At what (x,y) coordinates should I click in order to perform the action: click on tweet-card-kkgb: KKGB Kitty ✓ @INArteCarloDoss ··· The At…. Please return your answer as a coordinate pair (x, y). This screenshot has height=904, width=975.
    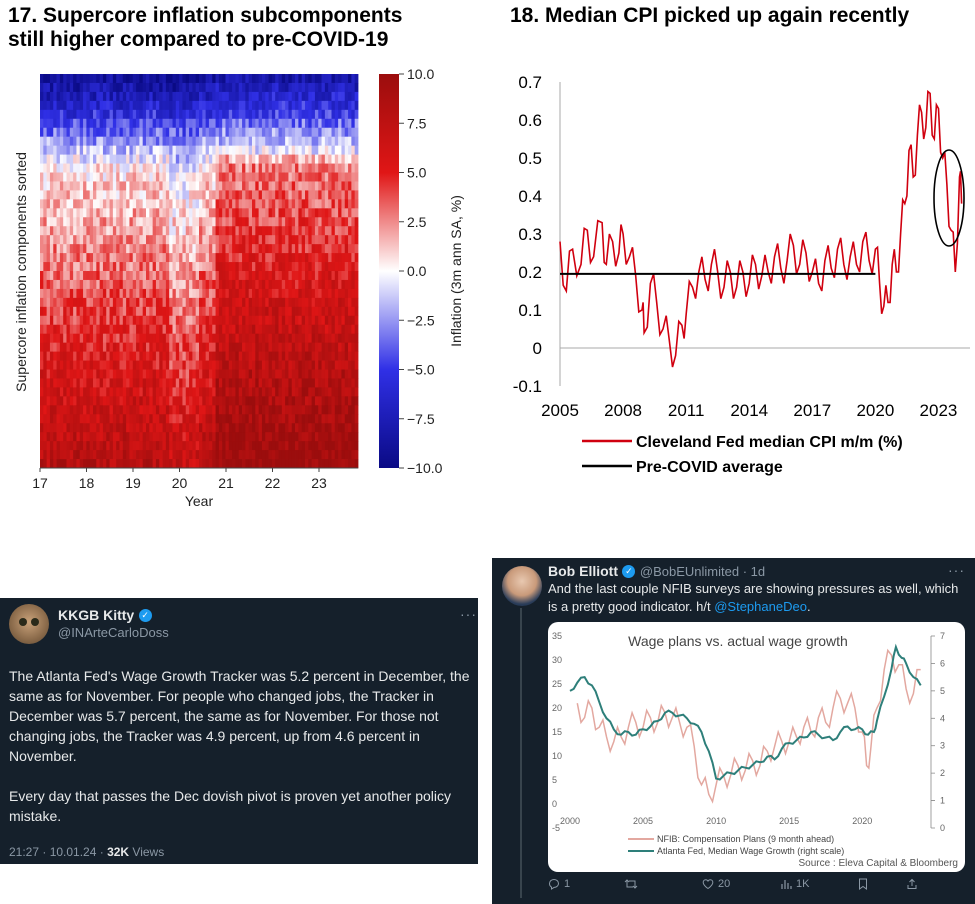
    Looking at the image, I should click on (239, 731).